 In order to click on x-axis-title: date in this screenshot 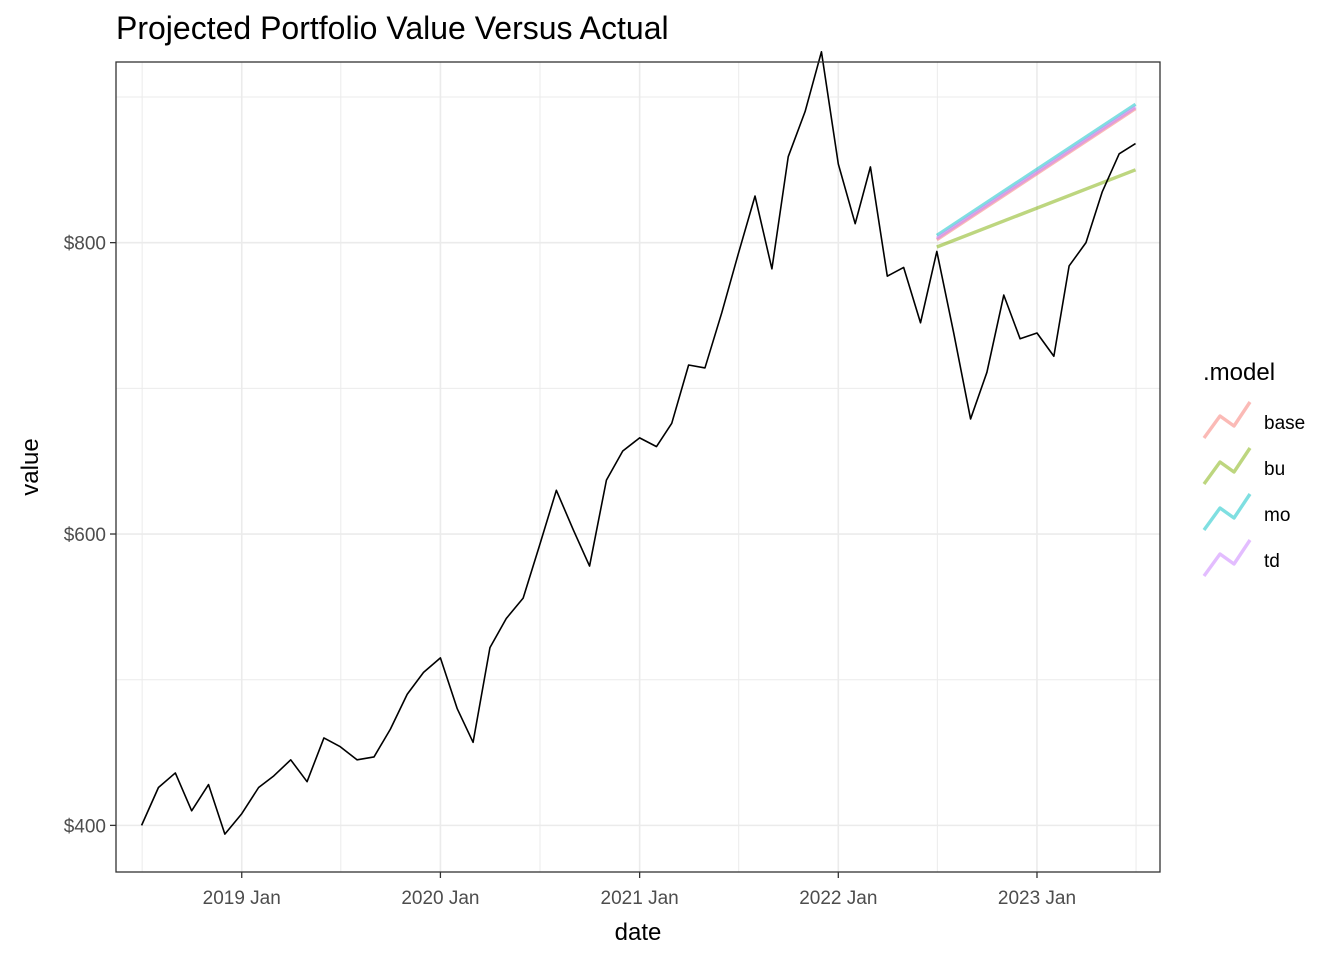, I will do `click(638, 932)`.